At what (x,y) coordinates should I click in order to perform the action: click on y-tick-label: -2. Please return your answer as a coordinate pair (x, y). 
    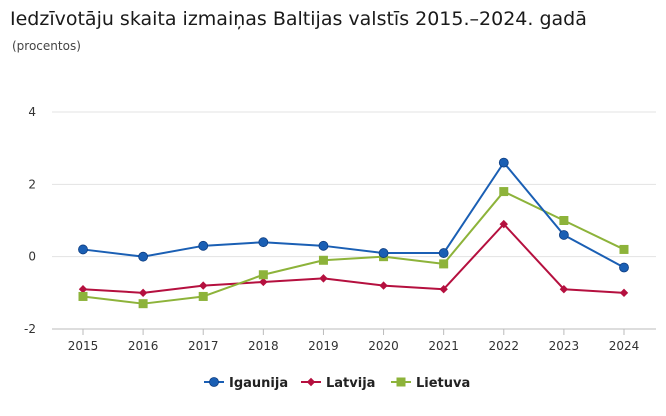
    Looking at the image, I should click on (30, 329).